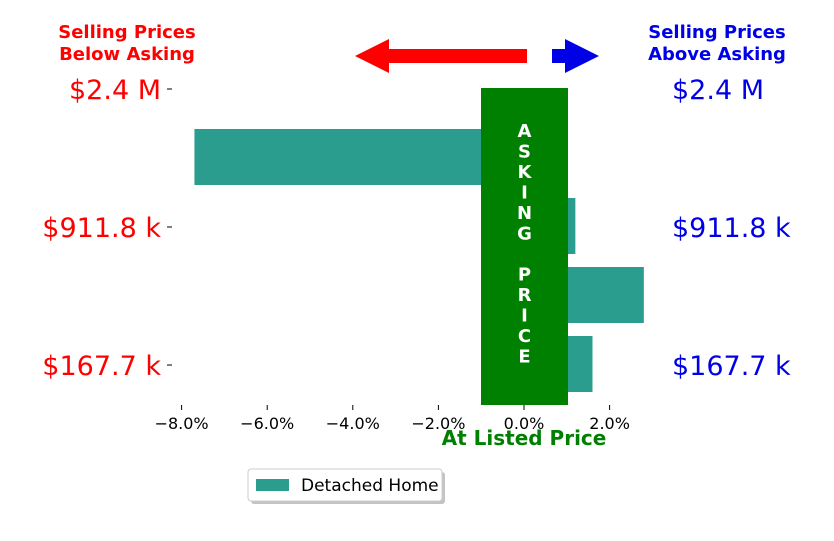 This screenshot has width=834, height=541. Describe the element at coordinates (127, 54) in the screenshot. I see `below-asking-header-line2: Below Asking` at that location.